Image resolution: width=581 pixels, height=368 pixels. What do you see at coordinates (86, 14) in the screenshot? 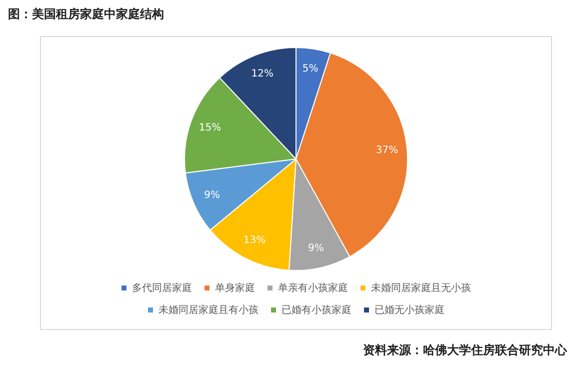
I see `chart-title: 图：美国租房家庭中家庭结构` at bounding box center [86, 14].